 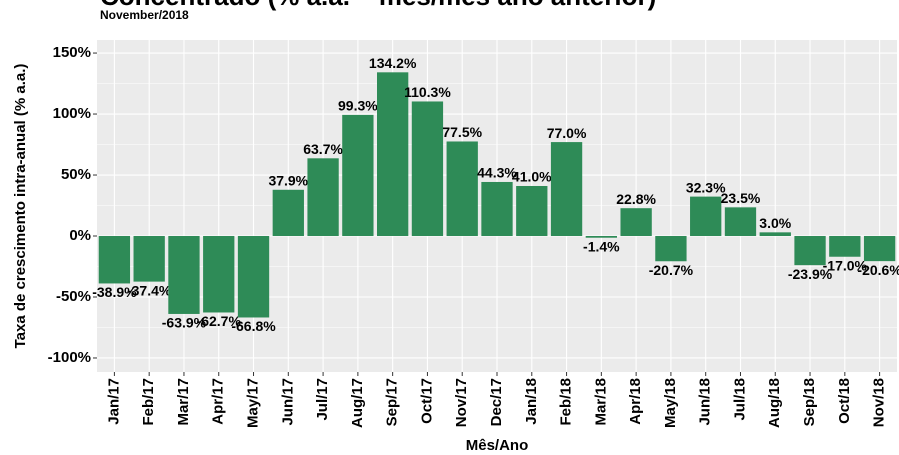 What do you see at coordinates (671, 270) in the screenshot?
I see `value-label: -20.7%` at bounding box center [671, 270].